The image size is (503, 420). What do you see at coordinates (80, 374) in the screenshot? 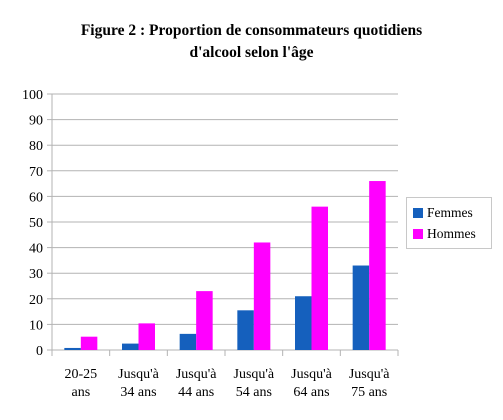
I see `x-tick-label-0-0: 20-25` at bounding box center [80, 374].